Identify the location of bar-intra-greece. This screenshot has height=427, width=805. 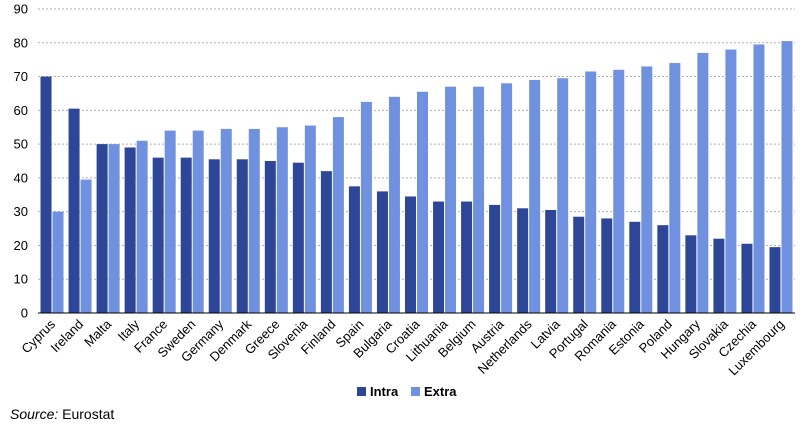
(270, 237).